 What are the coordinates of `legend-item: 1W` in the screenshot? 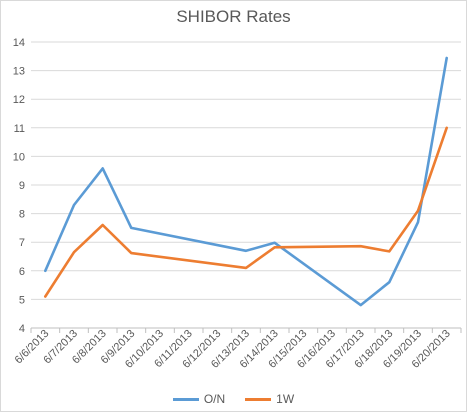 It's located at (269, 399).